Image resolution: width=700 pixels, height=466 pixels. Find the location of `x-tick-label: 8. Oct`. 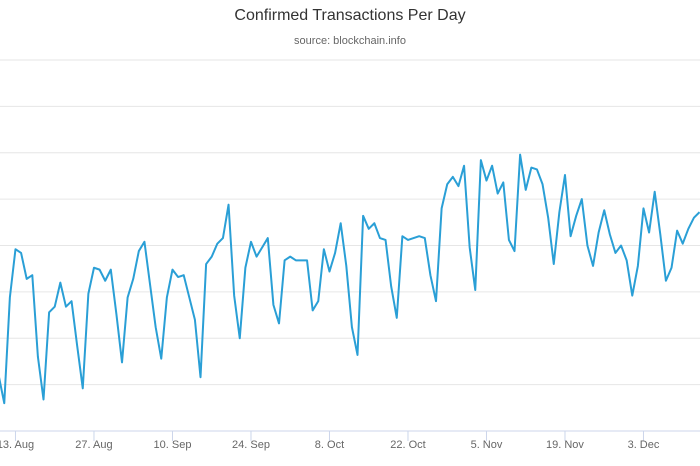

x-tick-label: 8. Oct is located at coordinates (329, 445).